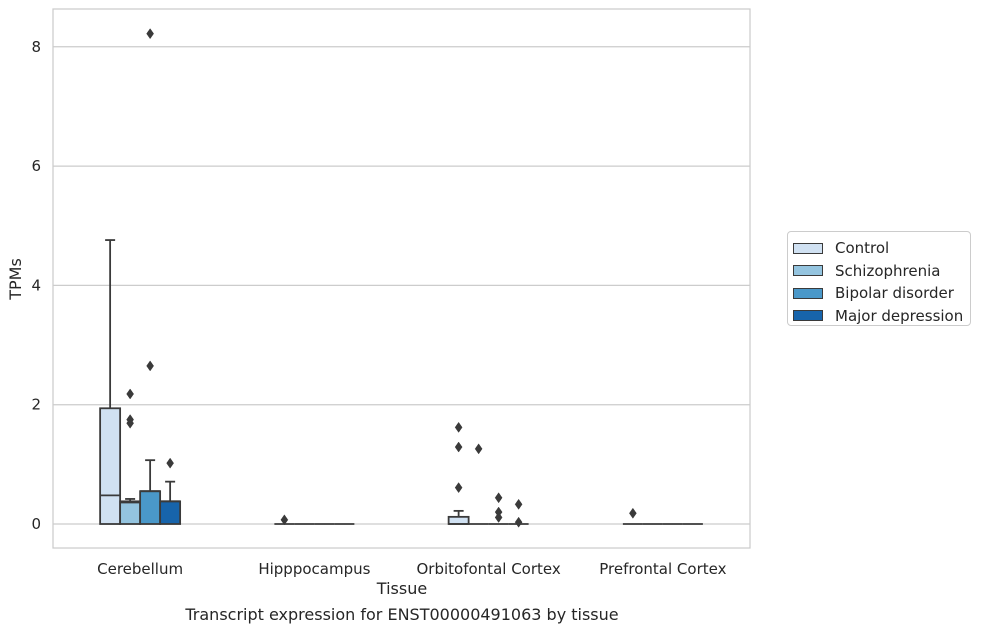 This screenshot has height=634, width=983. What do you see at coordinates (36, 166) in the screenshot?
I see `y-tick-label: 6` at bounding box center [36, 166].